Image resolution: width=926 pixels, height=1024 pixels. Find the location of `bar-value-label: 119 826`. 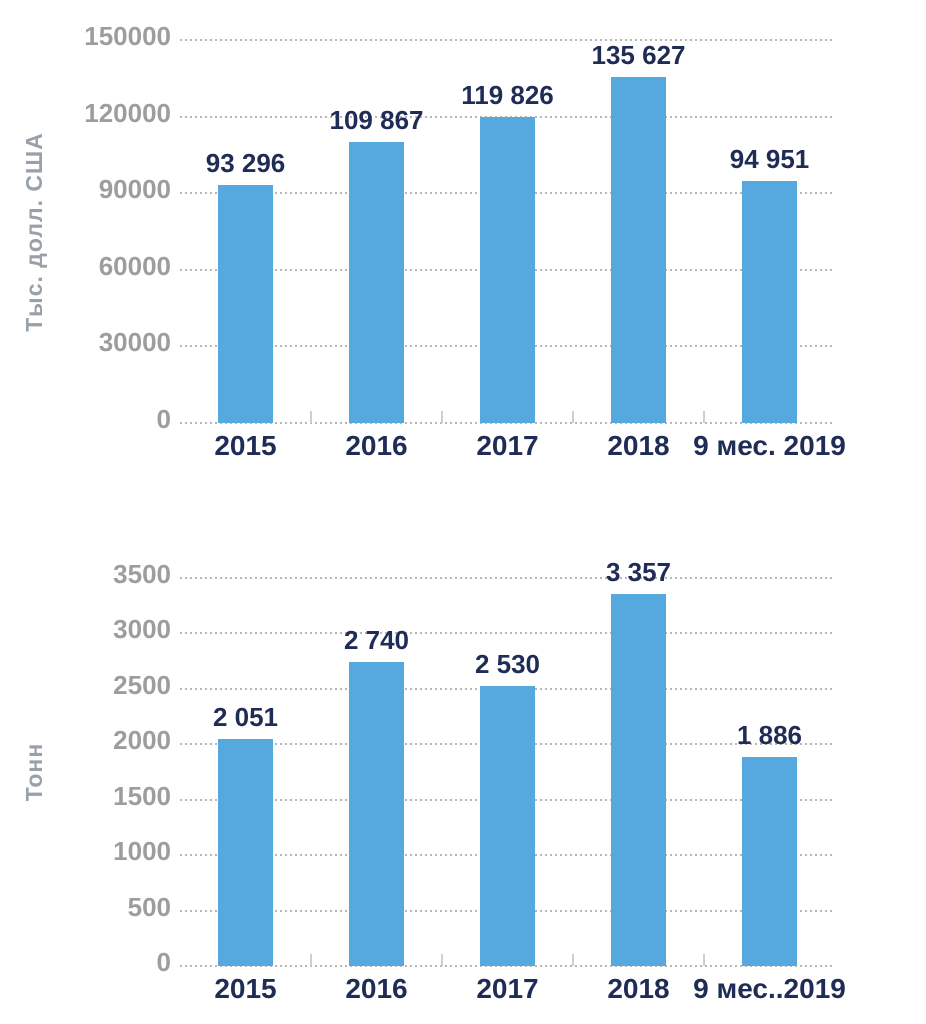

bar-value-label: 119 826 is located at coordinates (507, 95).